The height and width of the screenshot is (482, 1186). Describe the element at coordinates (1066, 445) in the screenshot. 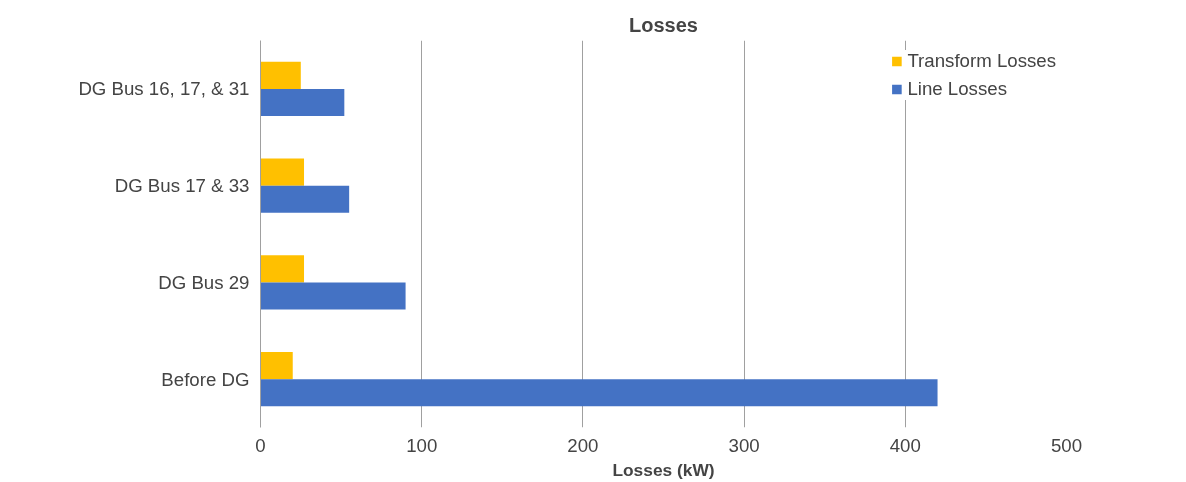

I see `x-tick-label: 500` at that location.